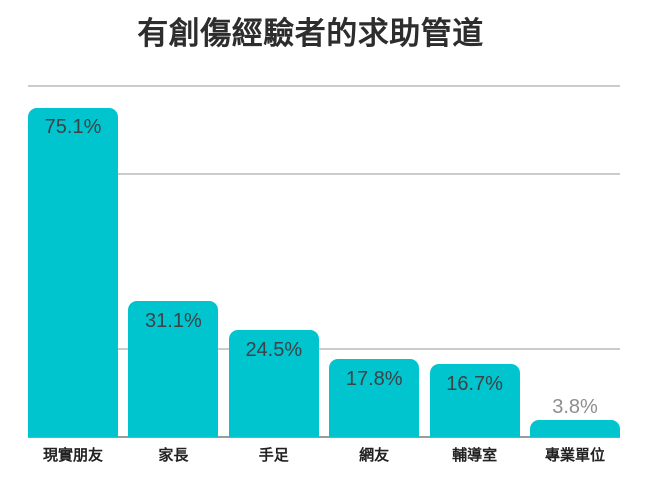  I want to click on bar-value-label: 75.1%, so click(73, 127).